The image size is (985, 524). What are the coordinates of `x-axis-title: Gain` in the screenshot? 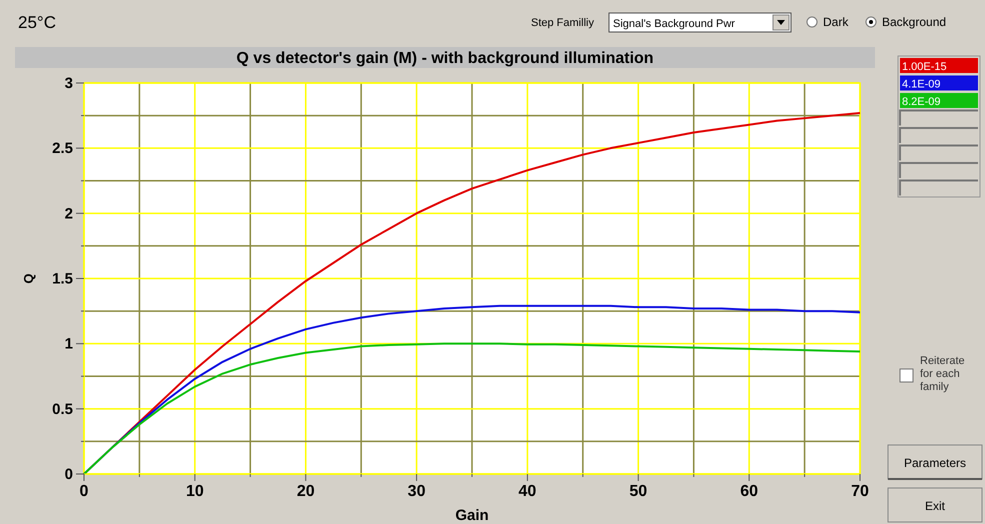 It's located at (472, 515).